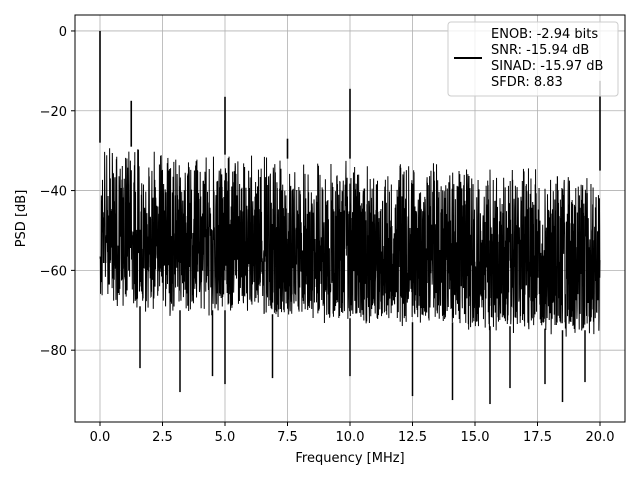 This screenshot has height=480, width=640. I want to click on x-tick-label: 17.5, so click(537, 437).